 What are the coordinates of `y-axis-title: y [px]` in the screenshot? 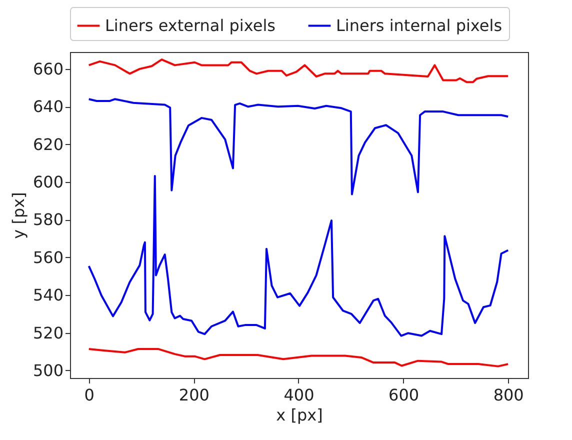 It's located at (18, 215).